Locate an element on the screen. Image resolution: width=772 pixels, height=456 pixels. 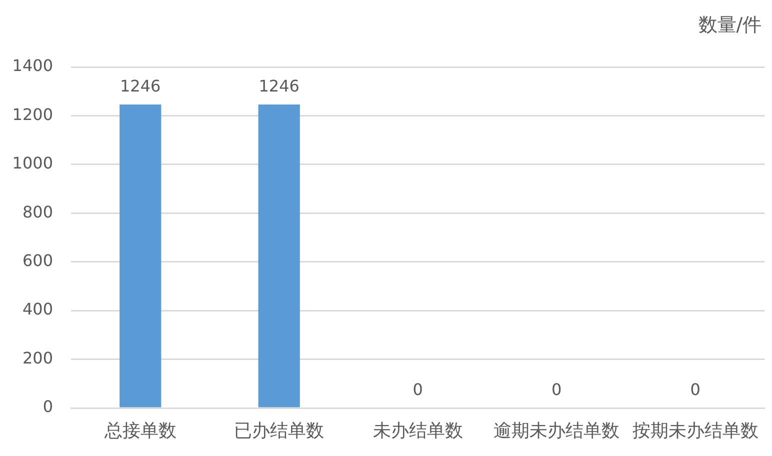
x-tick-label: 已办结单数 is located at coordinates (279, 431).